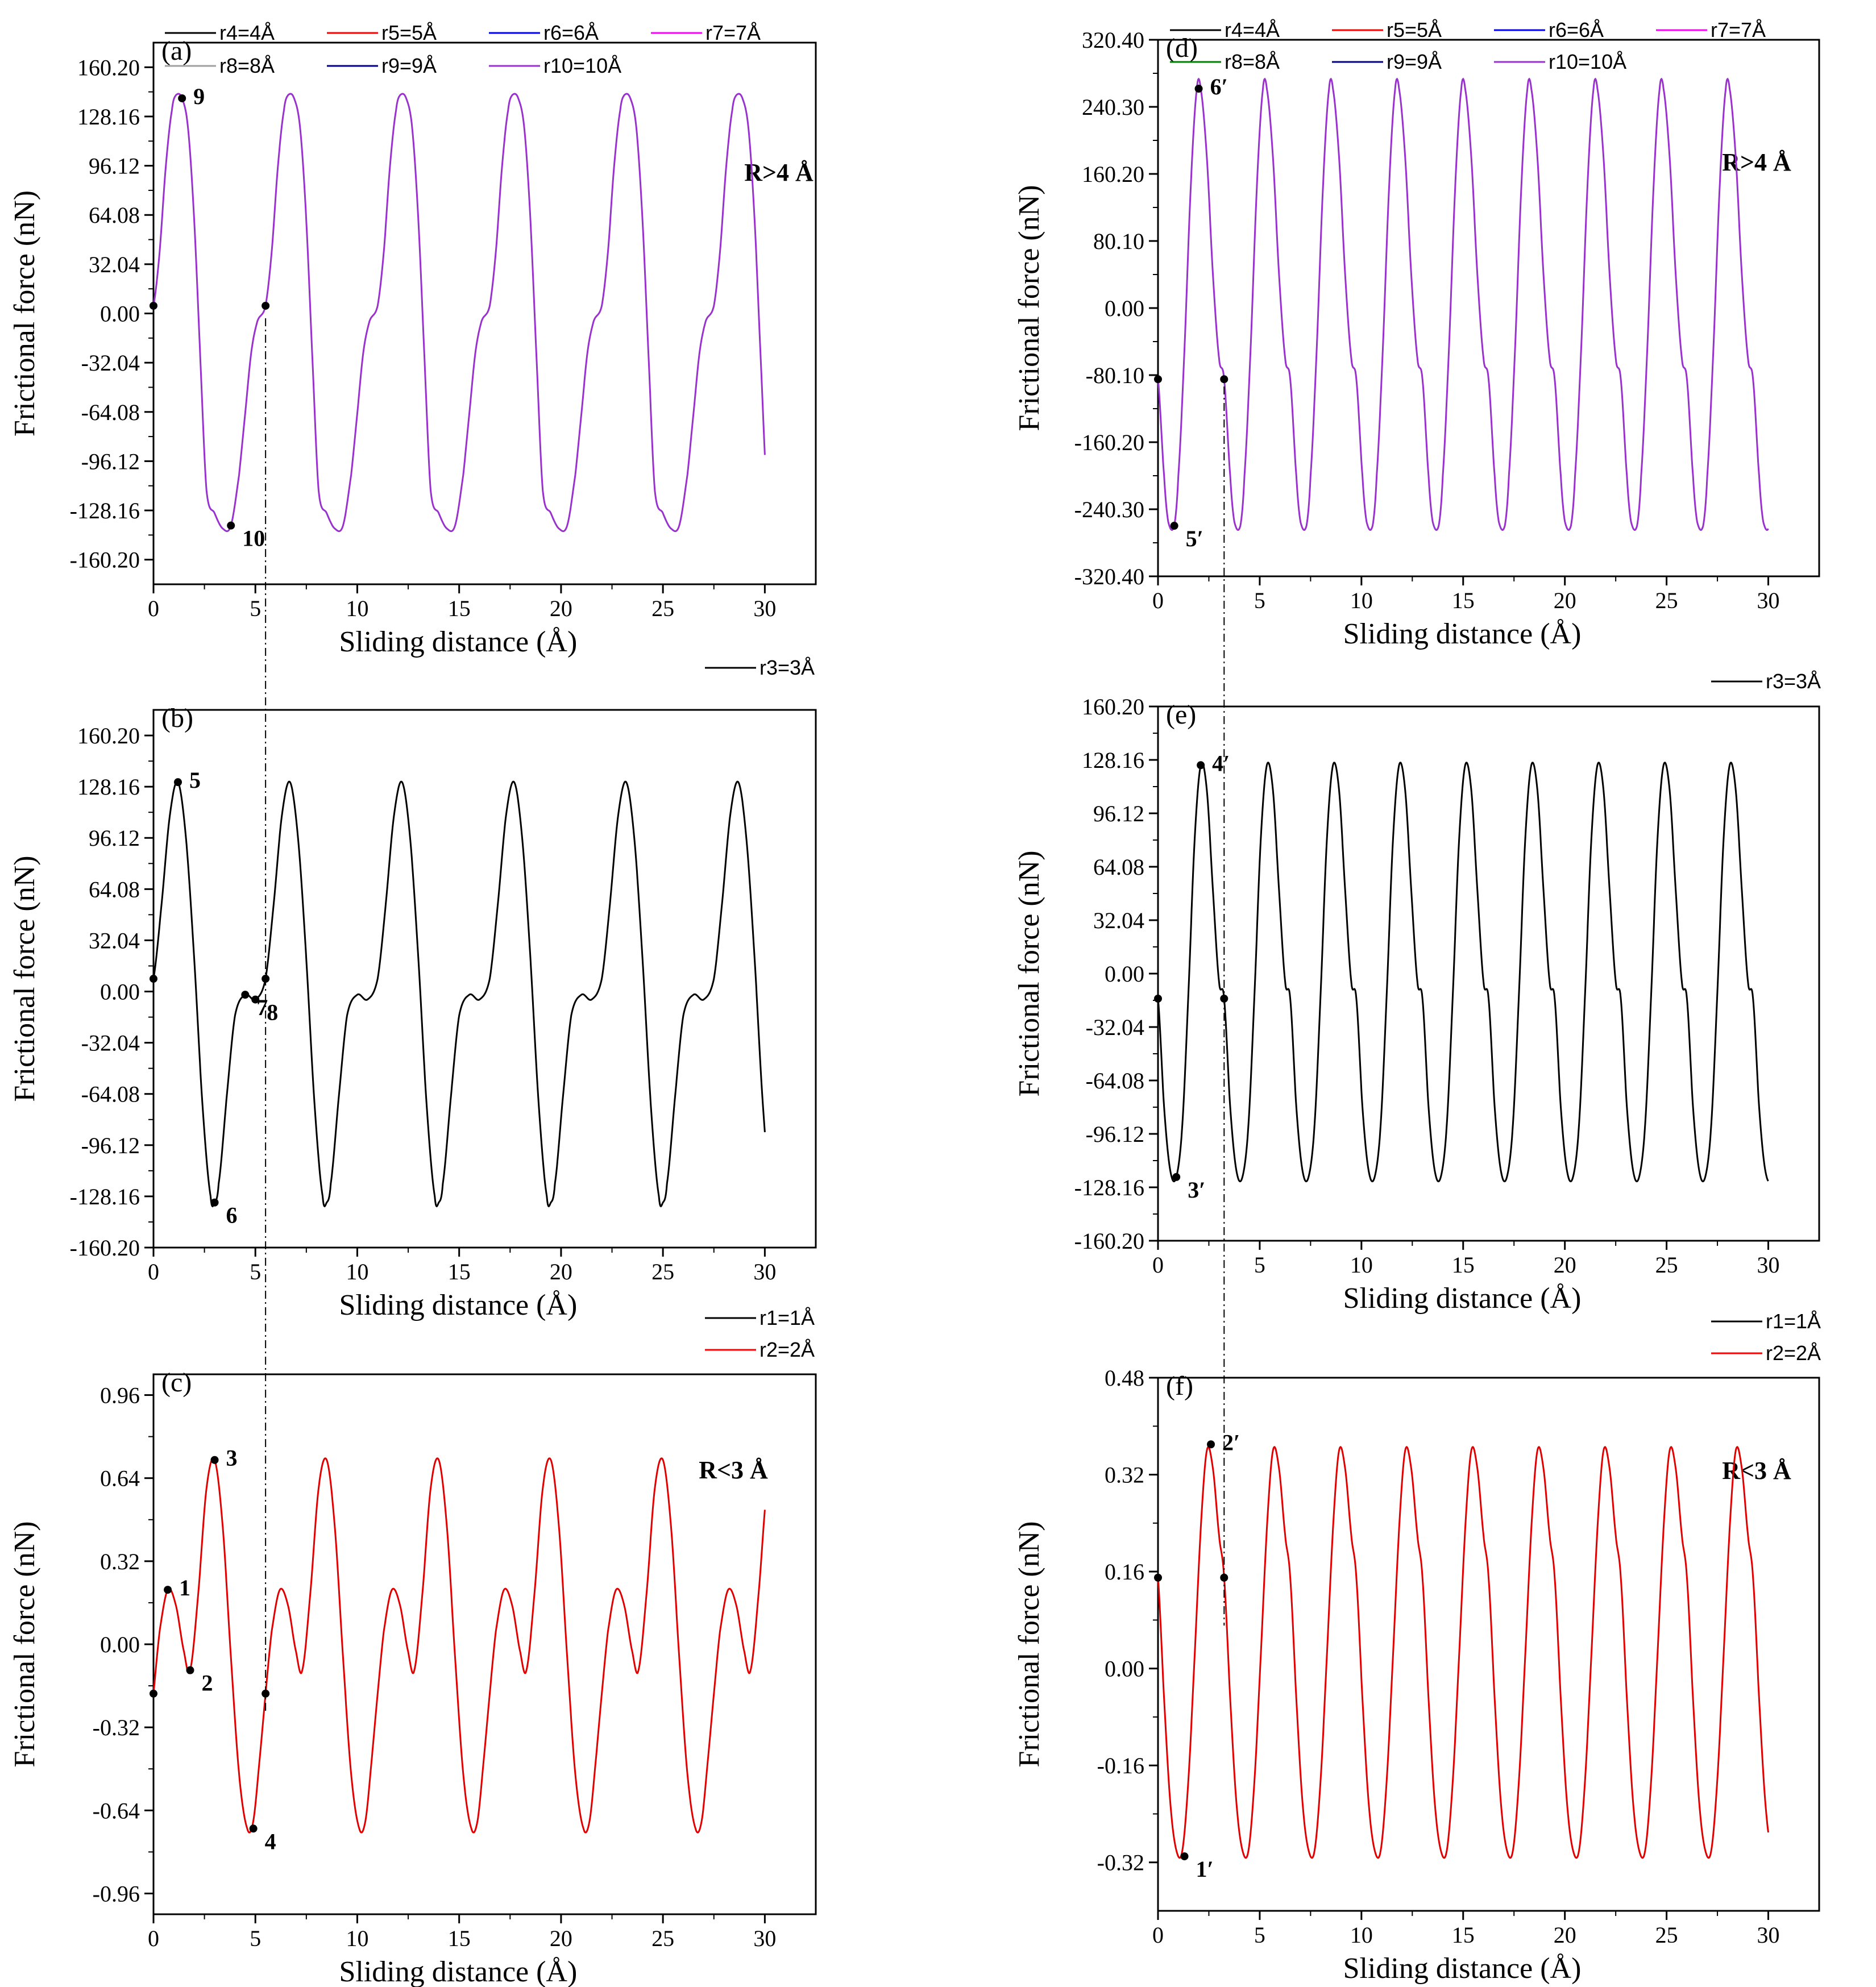 The image size is (1876, 1987). What do you see at coordinates (1221, 763) in the screenshot?
I see `point-label: 4′` at bounding box center [1221, 763].